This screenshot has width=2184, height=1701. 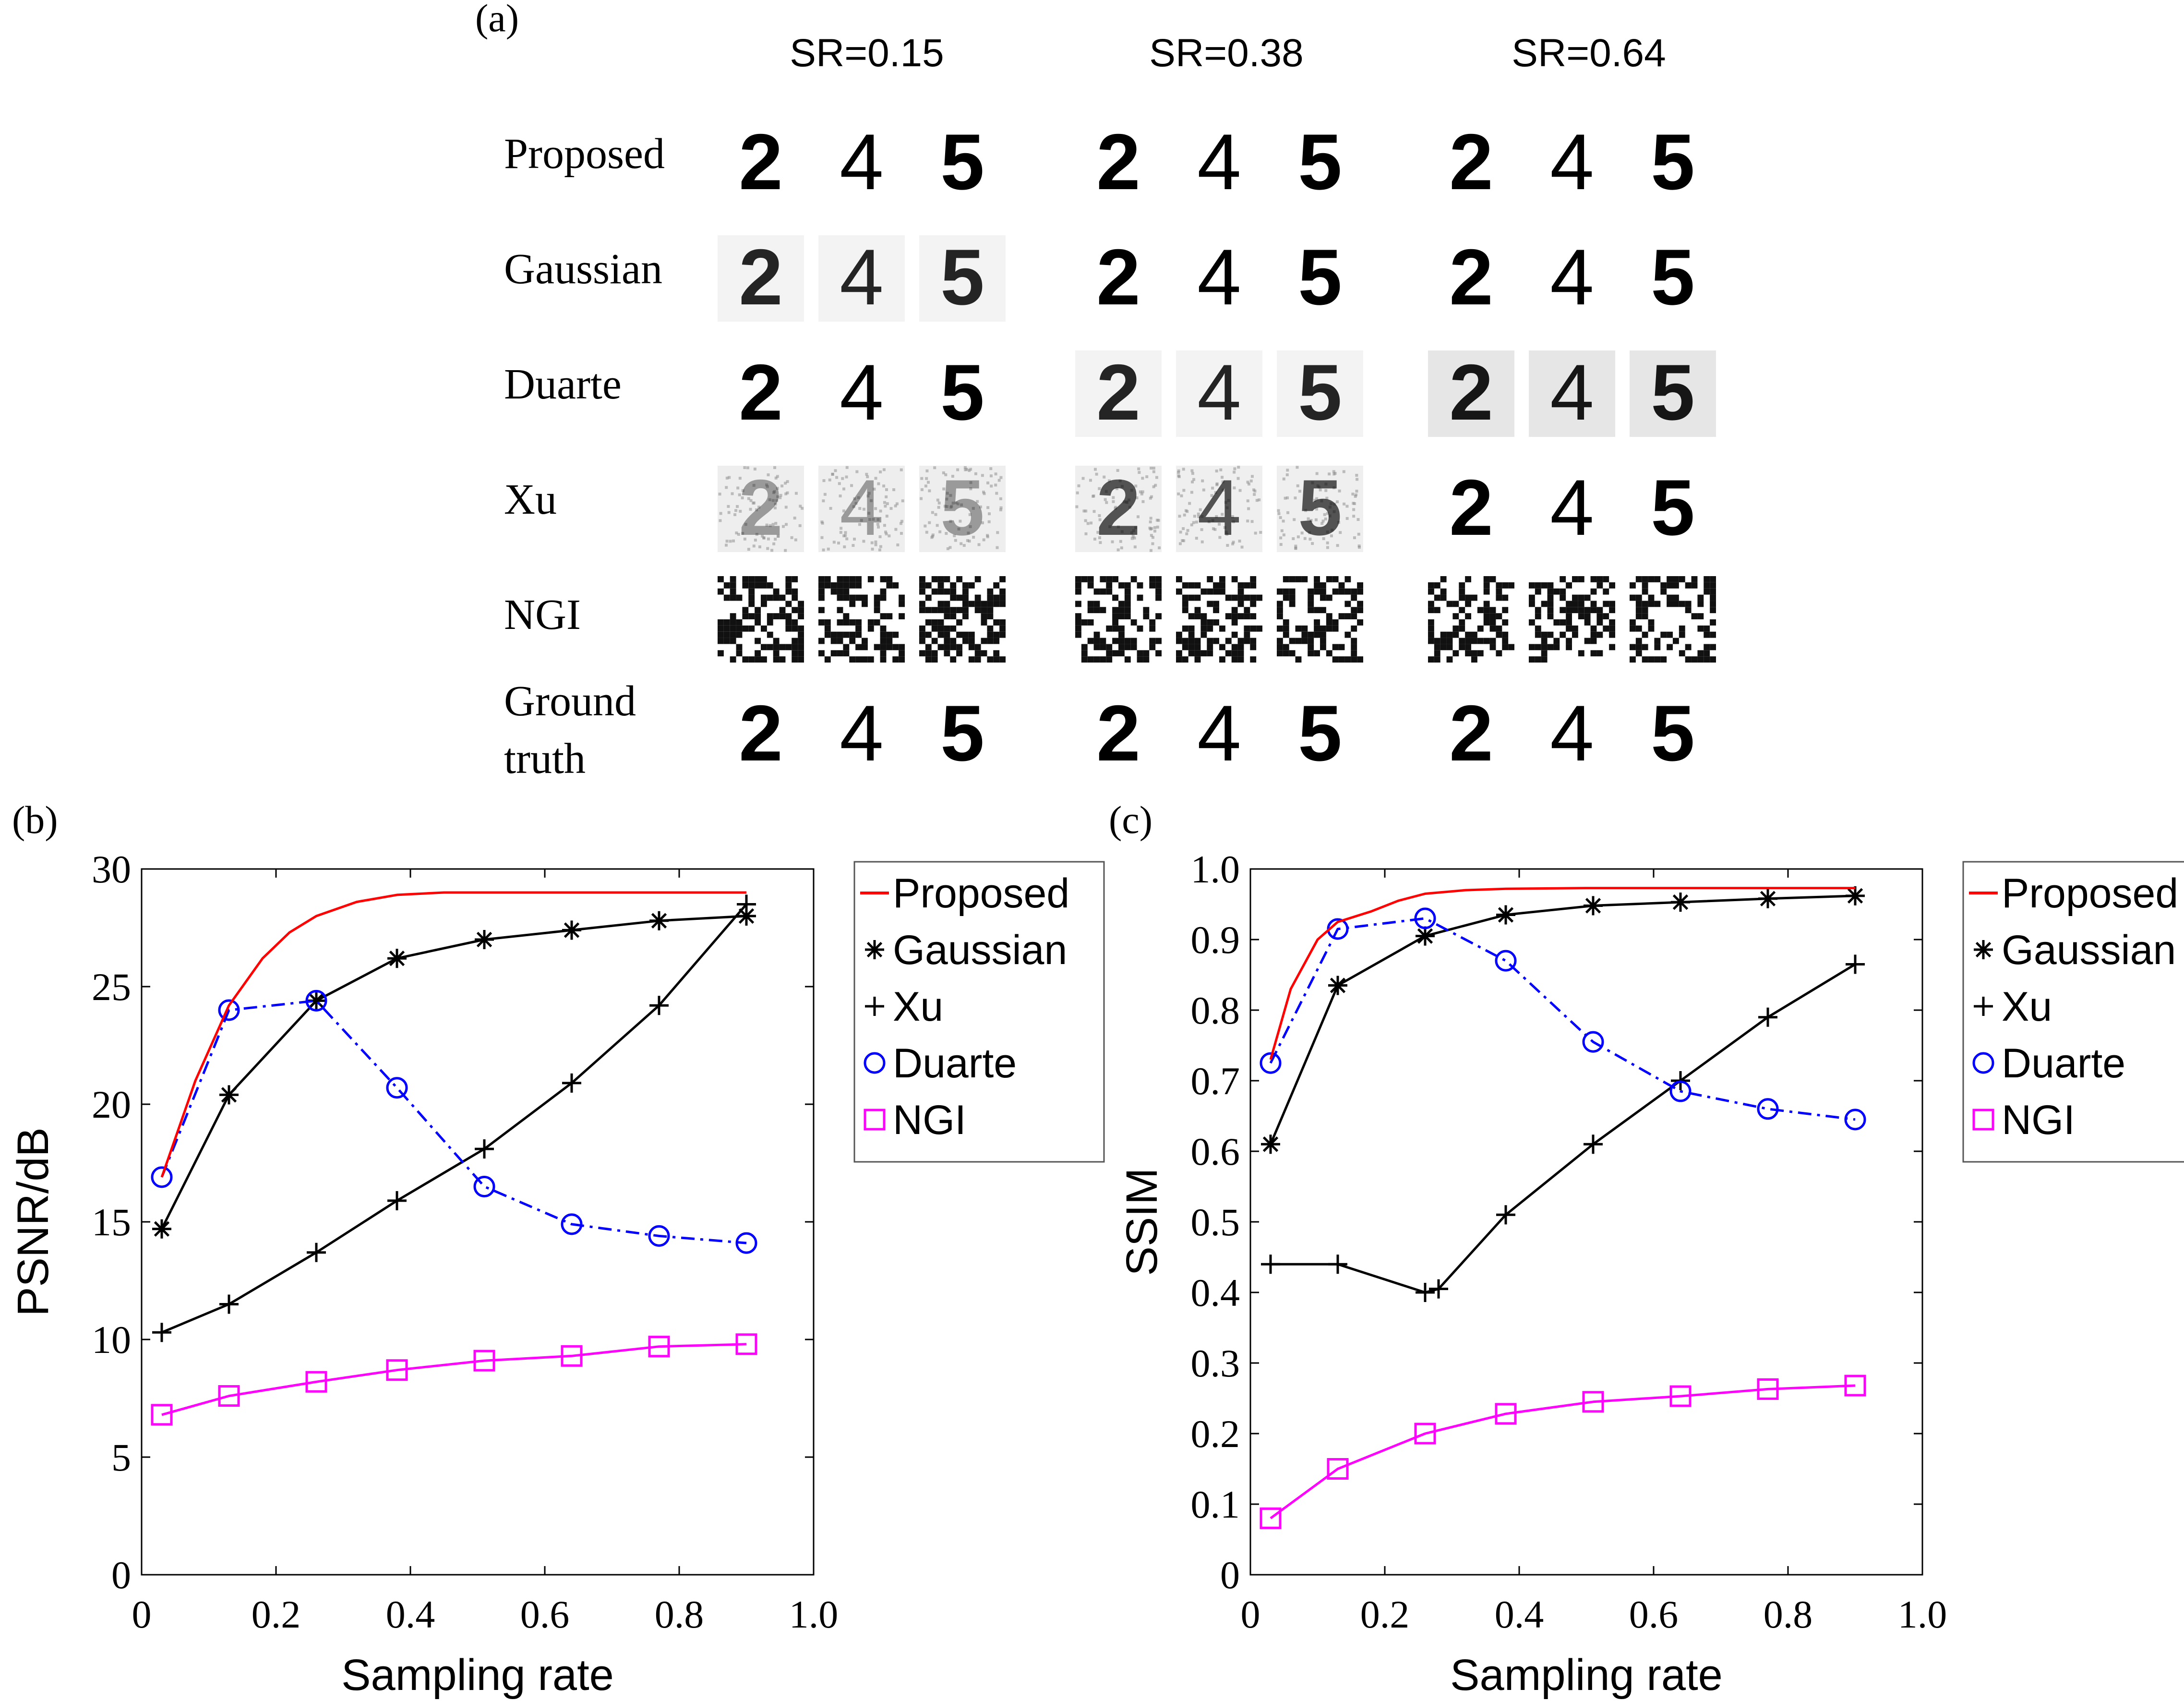 What do you see at coordinates (962, 277) in the screenshot?
I see `digit-glyph: 5` at bounding box center [962, 277].